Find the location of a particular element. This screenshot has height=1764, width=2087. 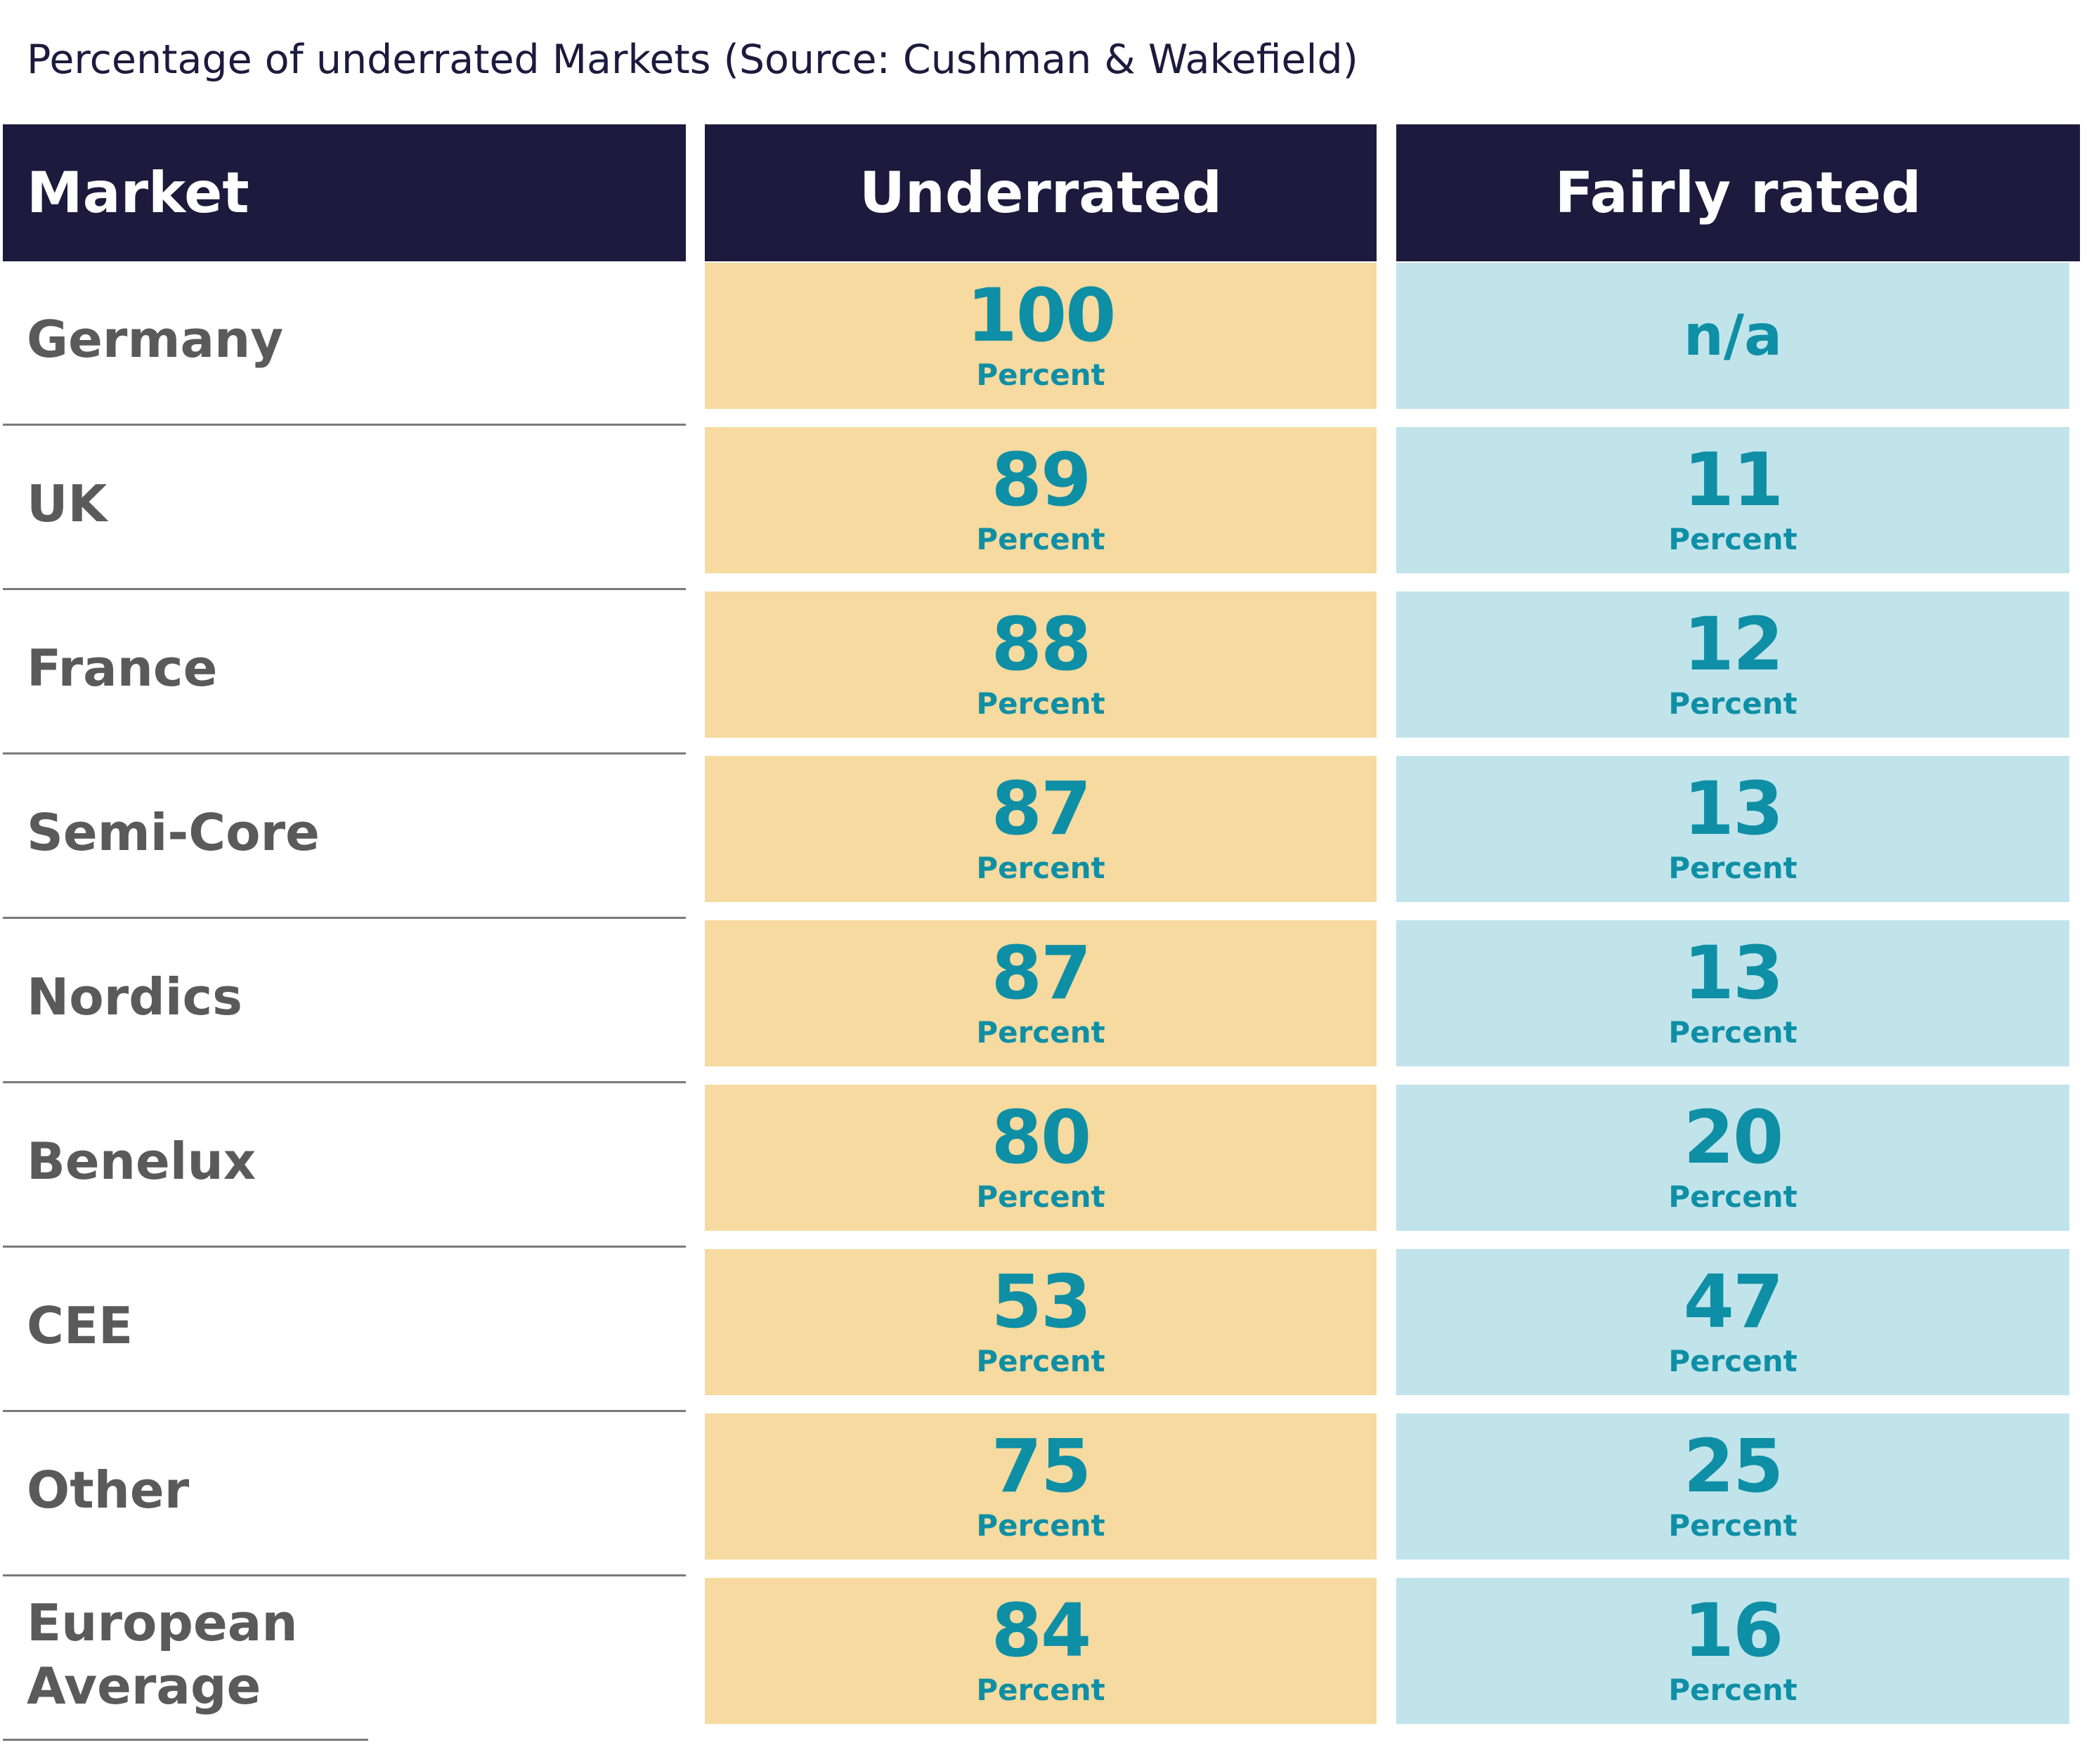

fairly-rated-cell: n/a is located at coordinates (1732, 336).